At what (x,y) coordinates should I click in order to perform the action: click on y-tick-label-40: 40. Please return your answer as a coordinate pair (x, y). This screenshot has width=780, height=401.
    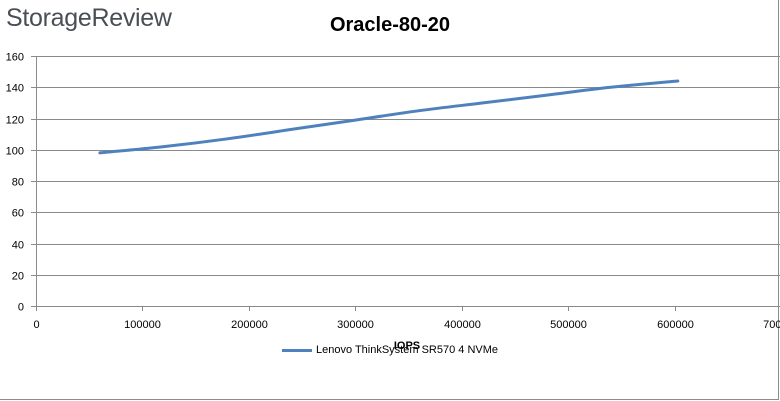
    Looking at the image, I should click on (18, 246).